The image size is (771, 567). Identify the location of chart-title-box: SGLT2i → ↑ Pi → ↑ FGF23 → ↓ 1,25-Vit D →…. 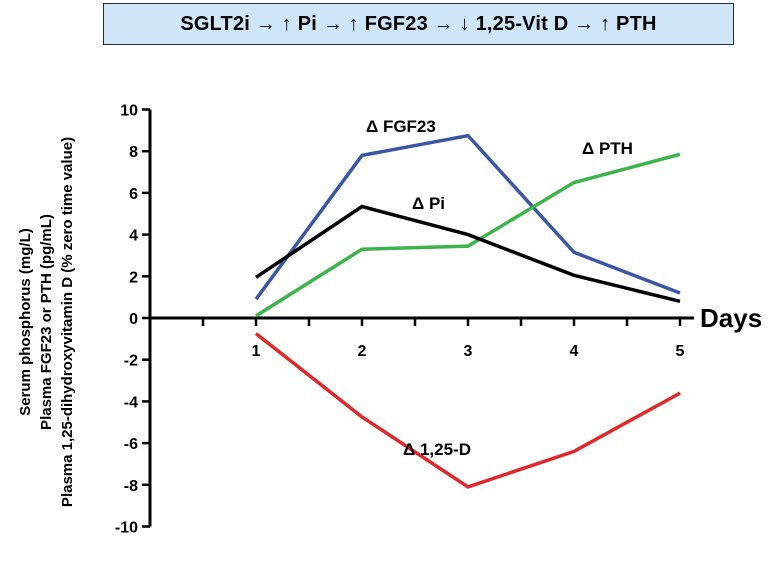
(418, 24).